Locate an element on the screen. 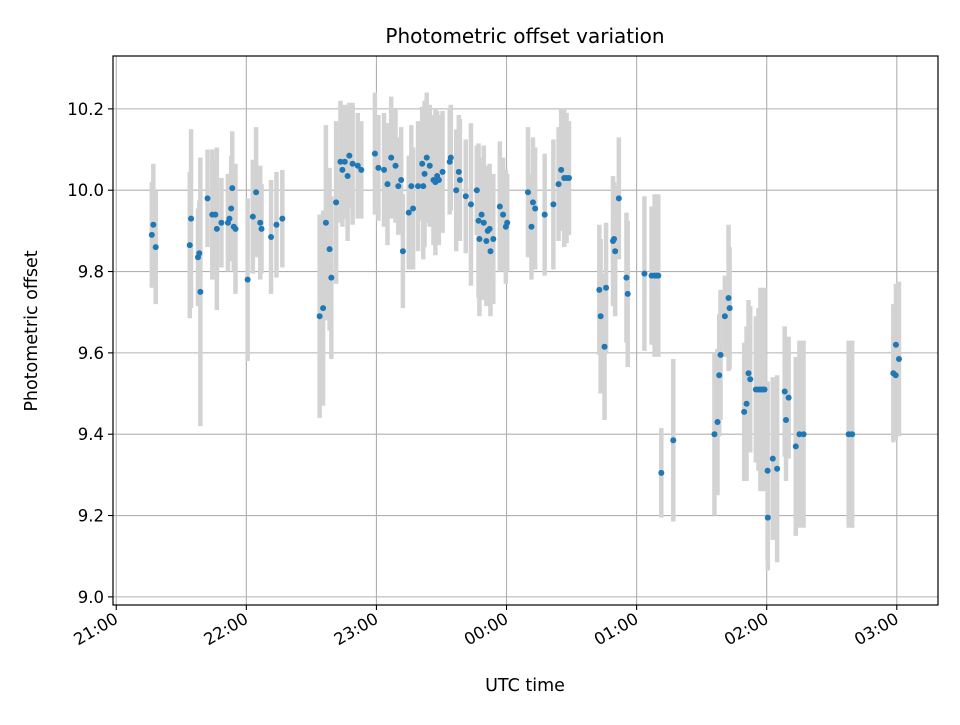 This screenshot has height=725, width=960. y-tick-label: 10.0 is located at coordinates (85, 190).